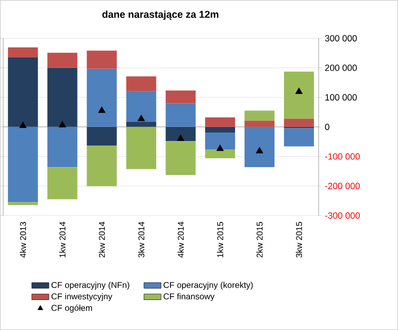  What do you see at coordinates (299, 240) in the screenshot?
I see `x-tick-label: 3kw 2015` at bounding box center [299, 240].